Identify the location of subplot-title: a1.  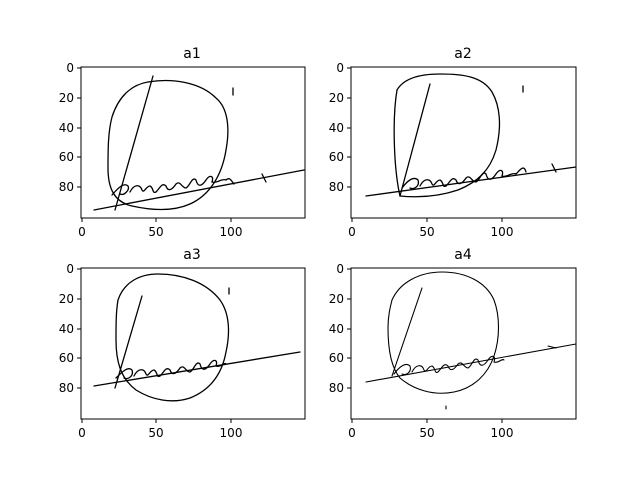
(192, 54).